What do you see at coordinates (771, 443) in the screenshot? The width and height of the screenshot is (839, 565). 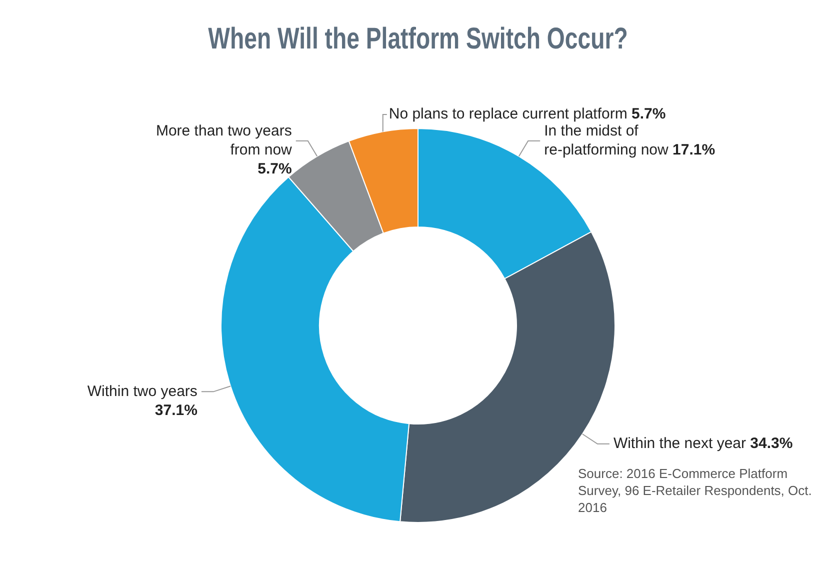 I see `data-label: 34.3%` at bounding box center [771, 443].